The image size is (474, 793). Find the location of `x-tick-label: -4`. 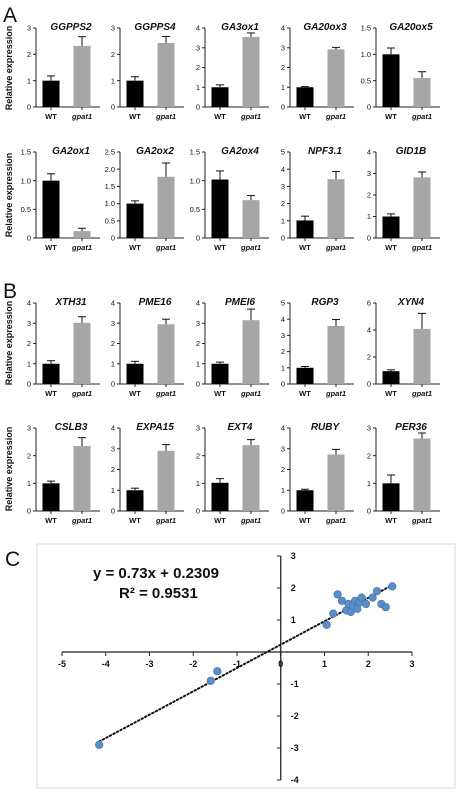

x-tick-label: -4 is located at coordinates (106, 664).